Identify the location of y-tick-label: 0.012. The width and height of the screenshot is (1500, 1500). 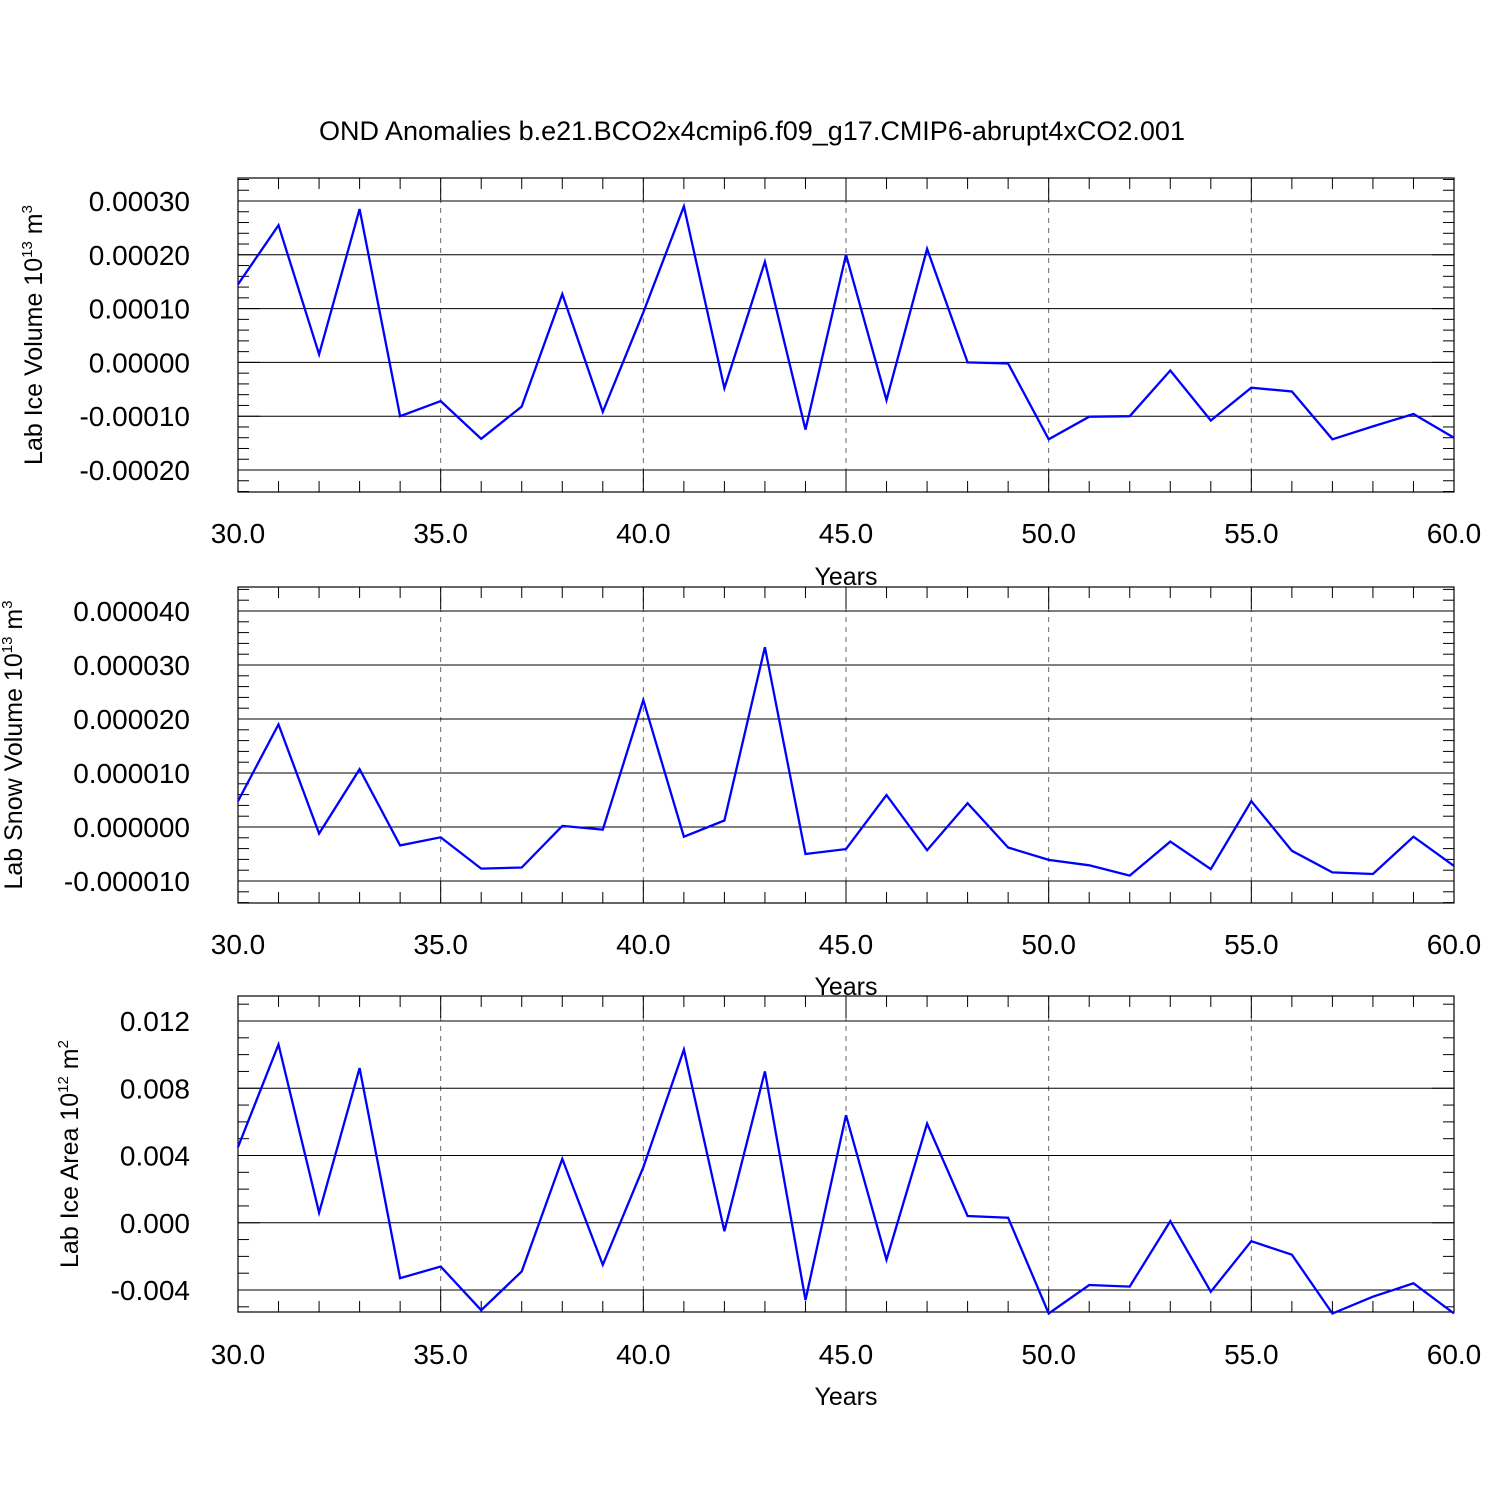
(155, 1021).